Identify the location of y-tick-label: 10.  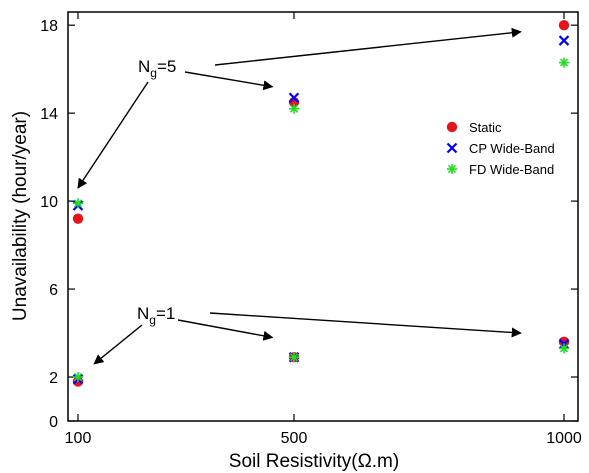
(49, 202).